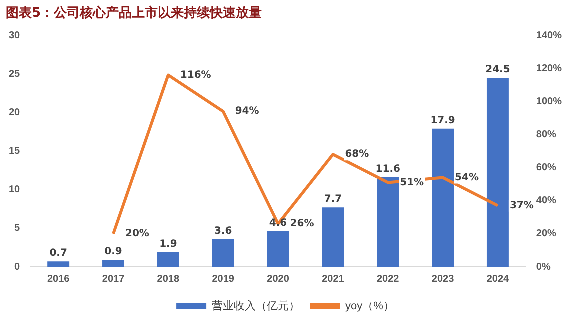 The image size is (571, 324). What do you see at coordinates (17, 228) in the screenshot?
I see `y-tick-label: 5` at bounding box center [17, 228].